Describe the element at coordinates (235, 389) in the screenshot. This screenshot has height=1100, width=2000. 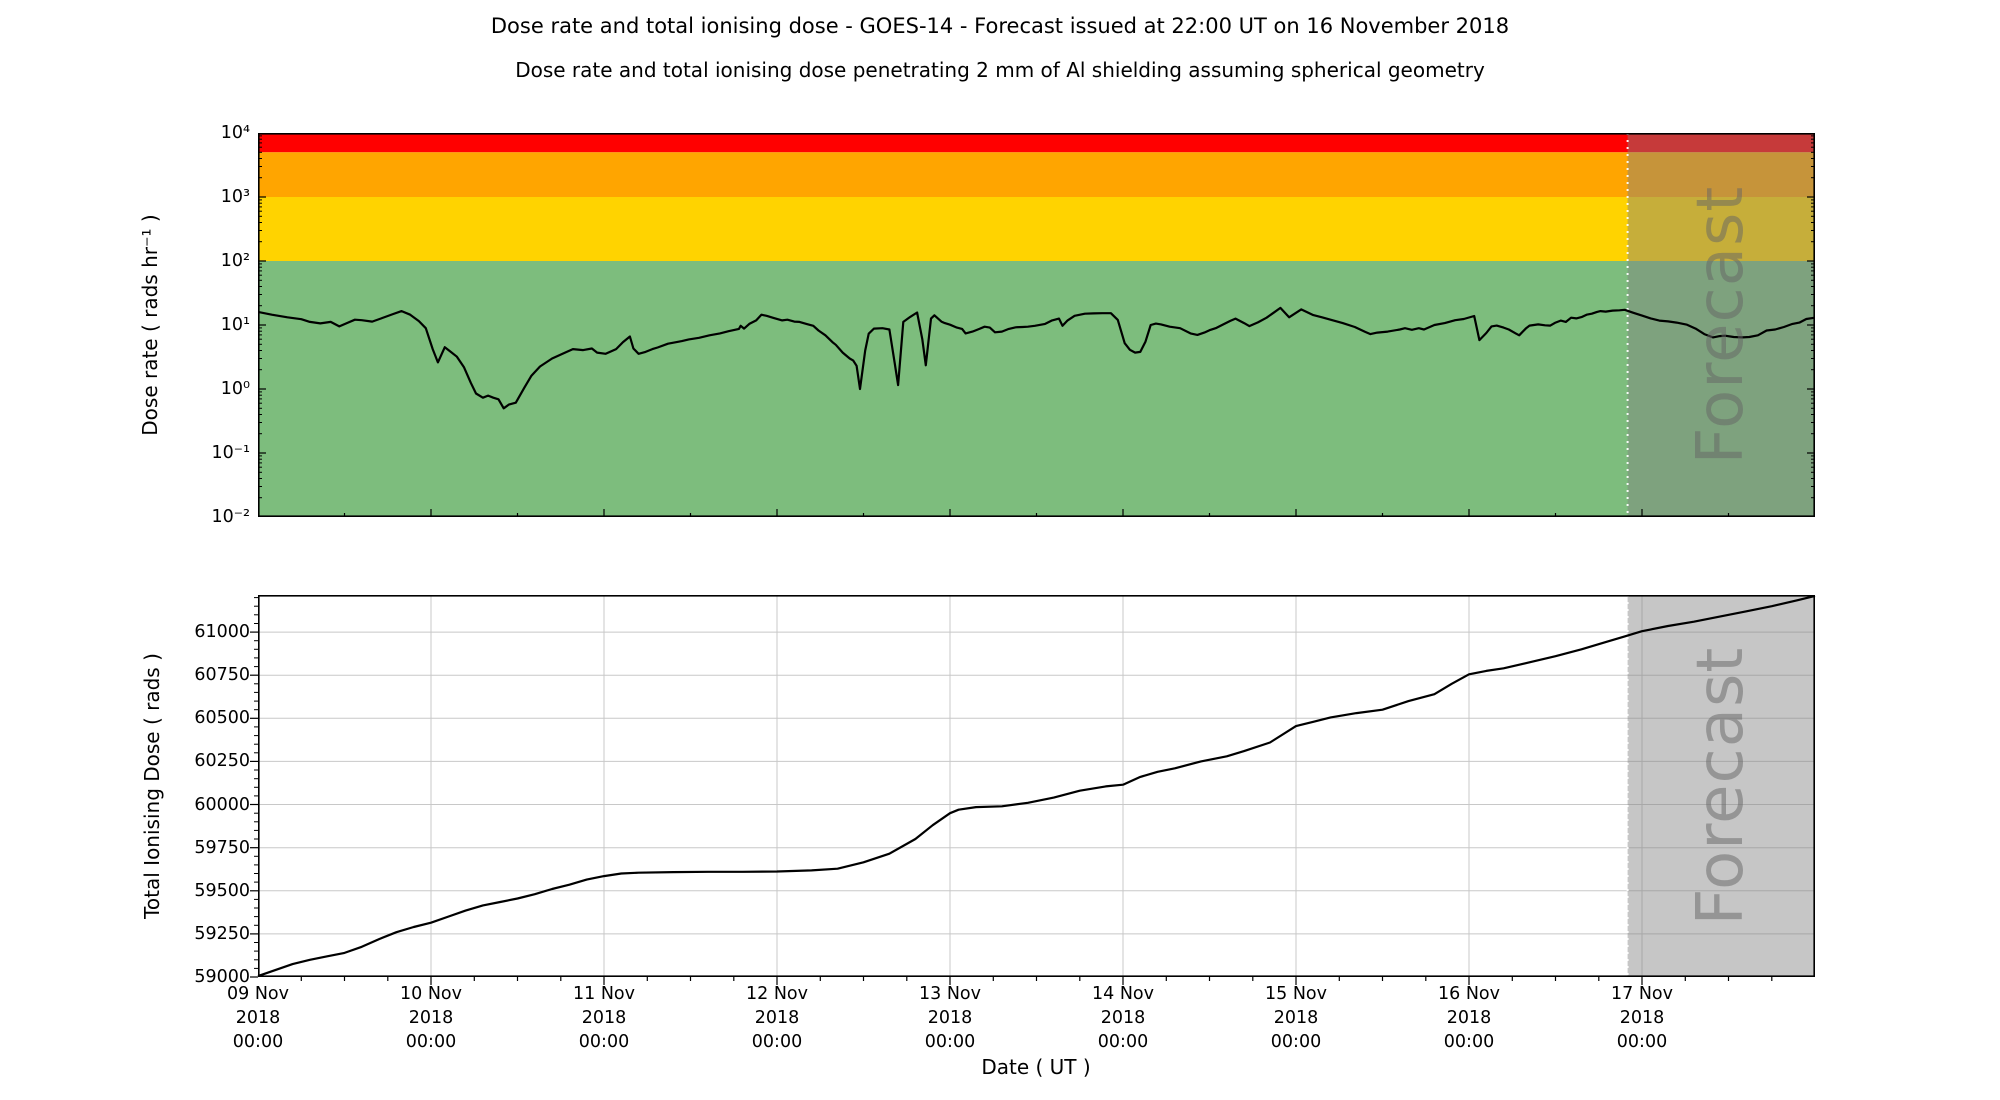
I see `dose-rate-ytick-label: 10⁰` at that location.